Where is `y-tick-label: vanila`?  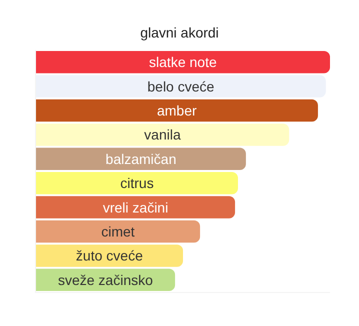 y-tick-label: vanila is located at coordinates (162, 134).